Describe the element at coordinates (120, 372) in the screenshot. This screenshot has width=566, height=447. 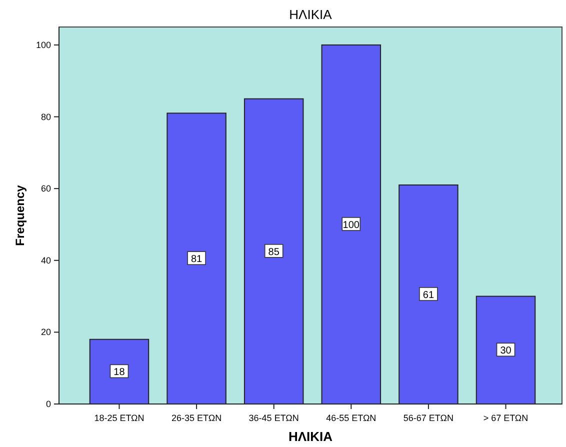
I see `data-label: 18` at that location.